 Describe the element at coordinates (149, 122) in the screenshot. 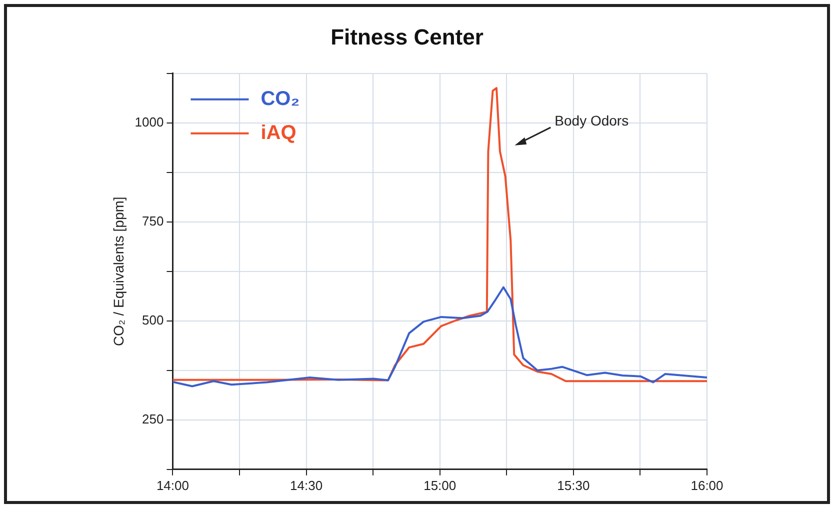

I see `y-tick-label: 1000` at that location.